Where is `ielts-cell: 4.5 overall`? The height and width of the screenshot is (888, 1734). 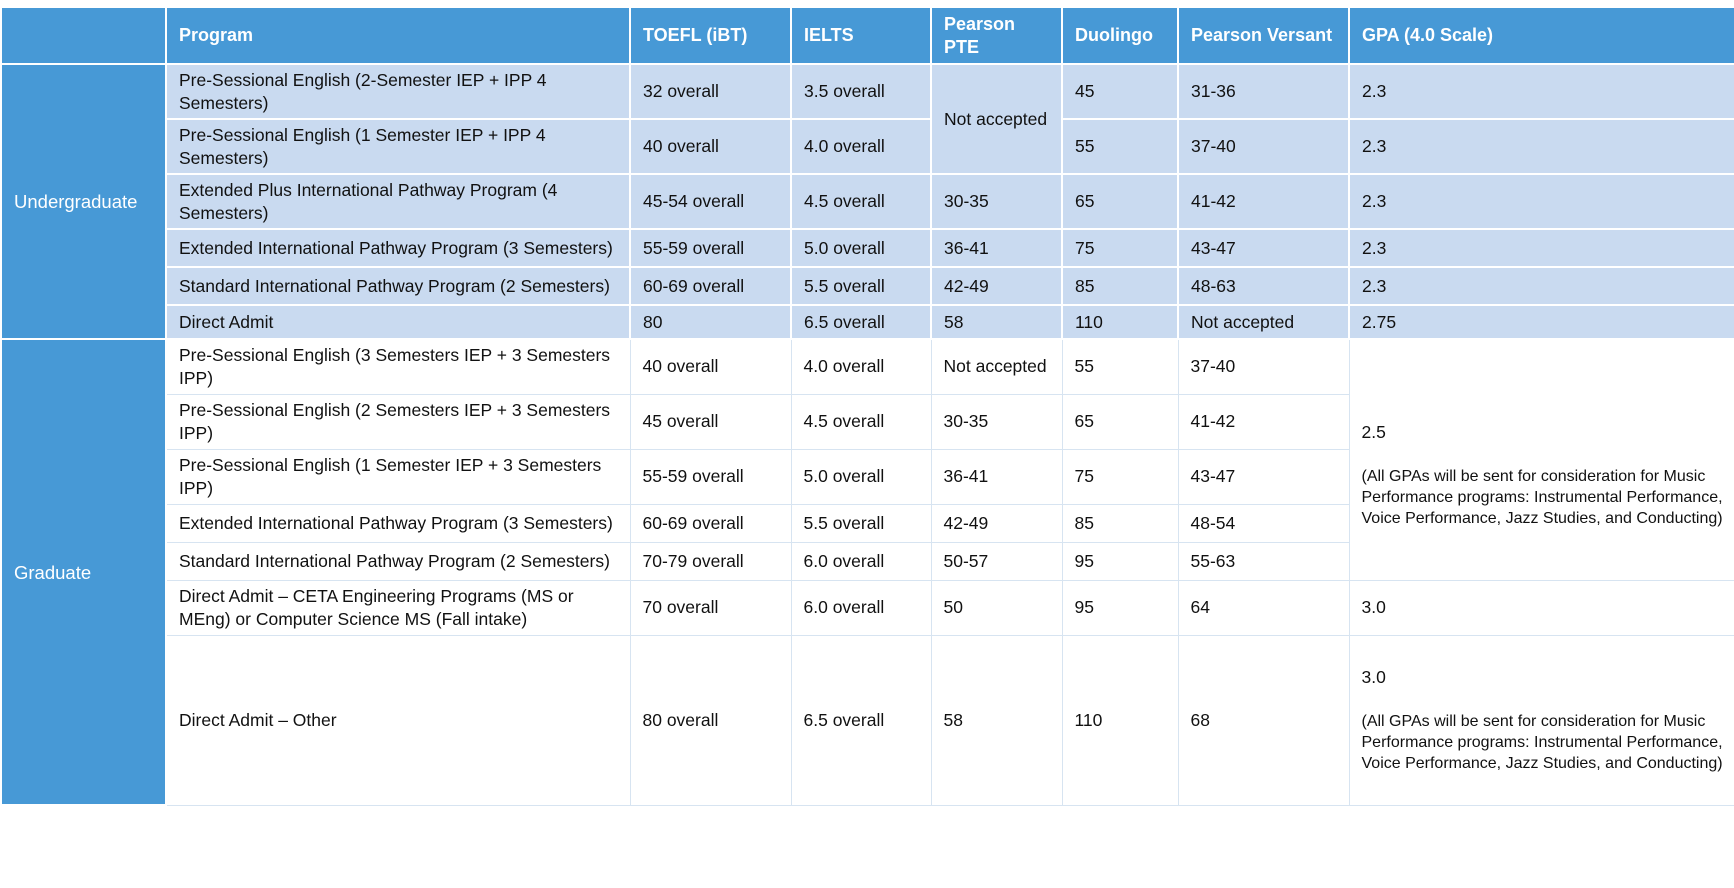 ielts-cell: 4.5 overall is located at coordinates (861, 421).